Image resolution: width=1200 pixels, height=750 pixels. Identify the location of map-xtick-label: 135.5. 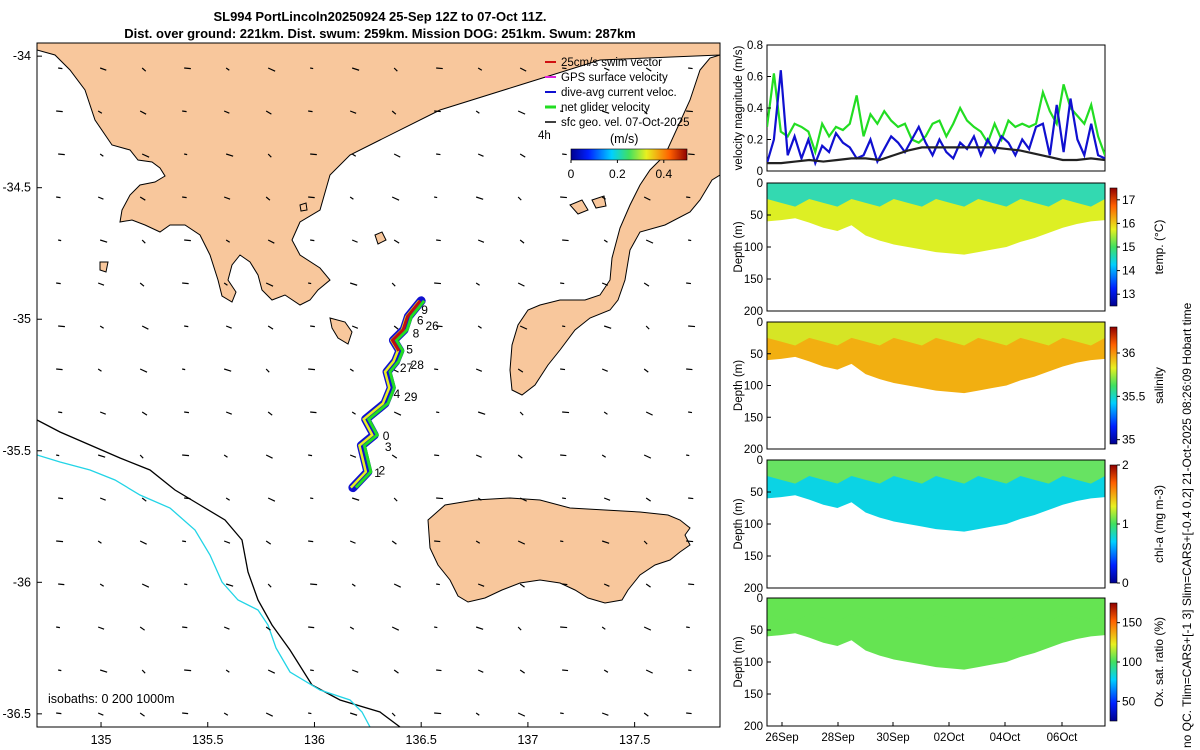
(207, 740).